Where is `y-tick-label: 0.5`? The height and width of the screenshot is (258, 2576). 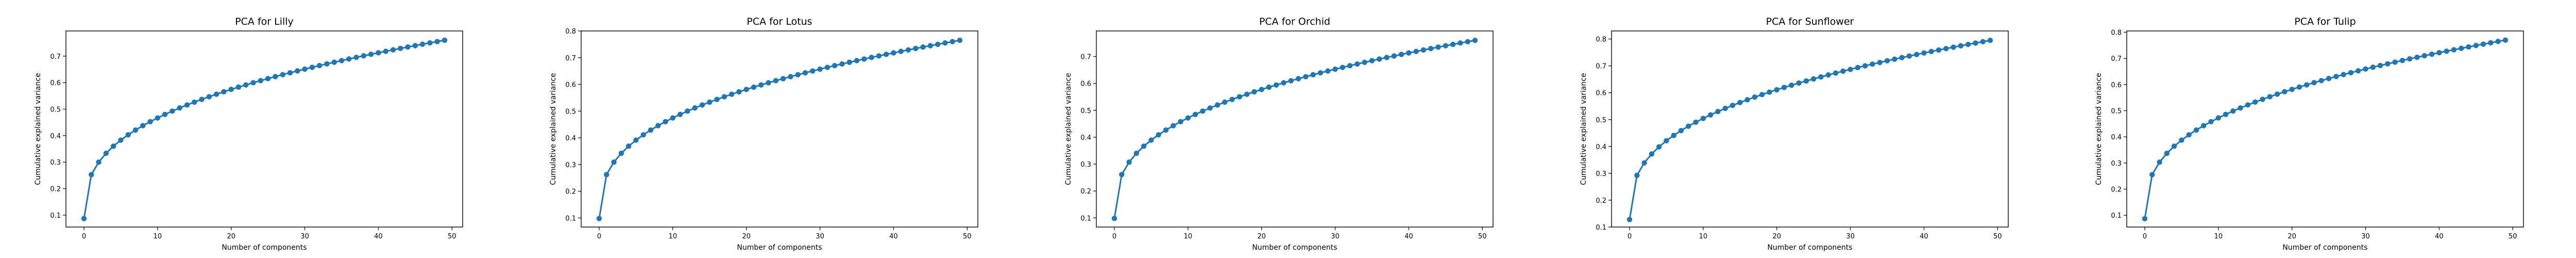
y-tick-label: 0.5 is located at coordinates (1601, 120).